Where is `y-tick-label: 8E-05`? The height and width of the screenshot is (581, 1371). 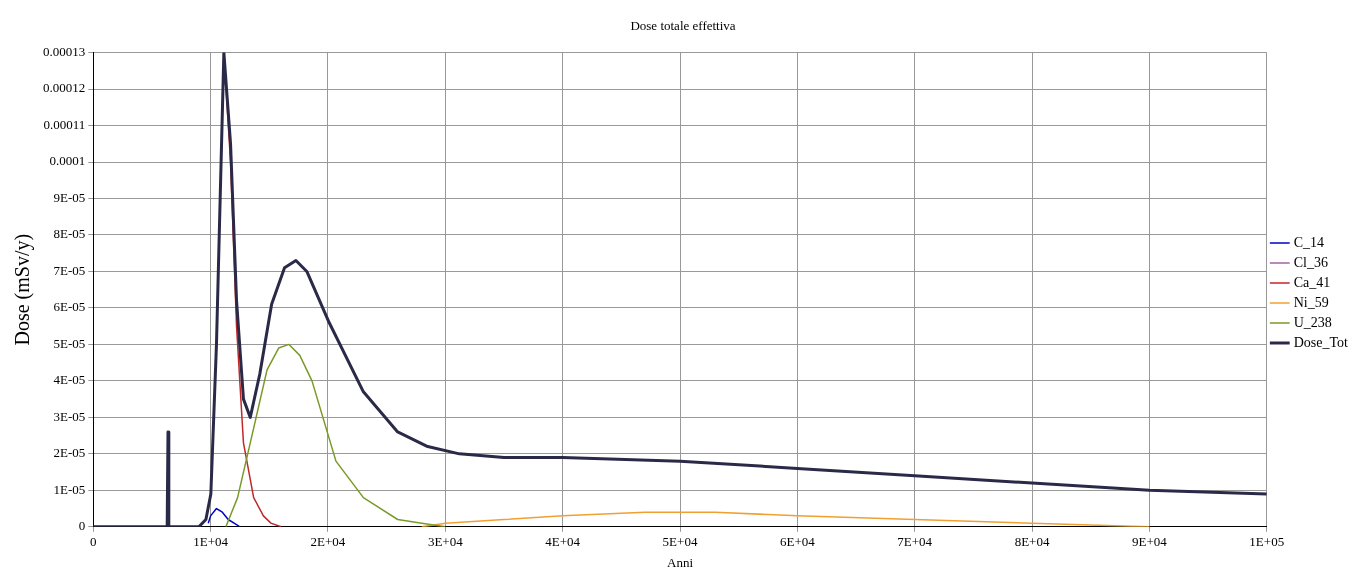 y-tick-label: 8E-05 is located at coordinates (69, 234).